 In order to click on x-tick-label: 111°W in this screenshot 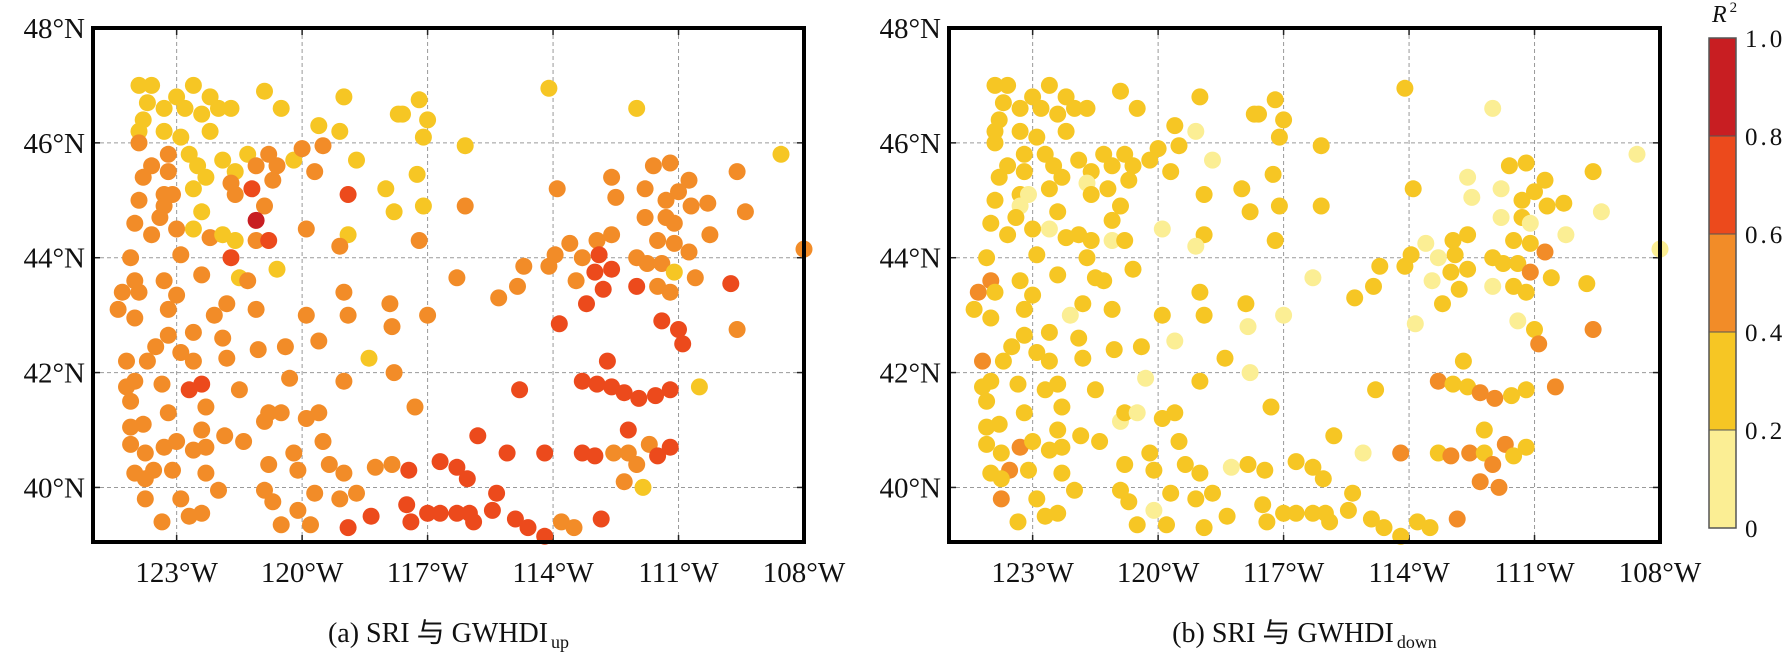, I will do `click(1534, 573)`.